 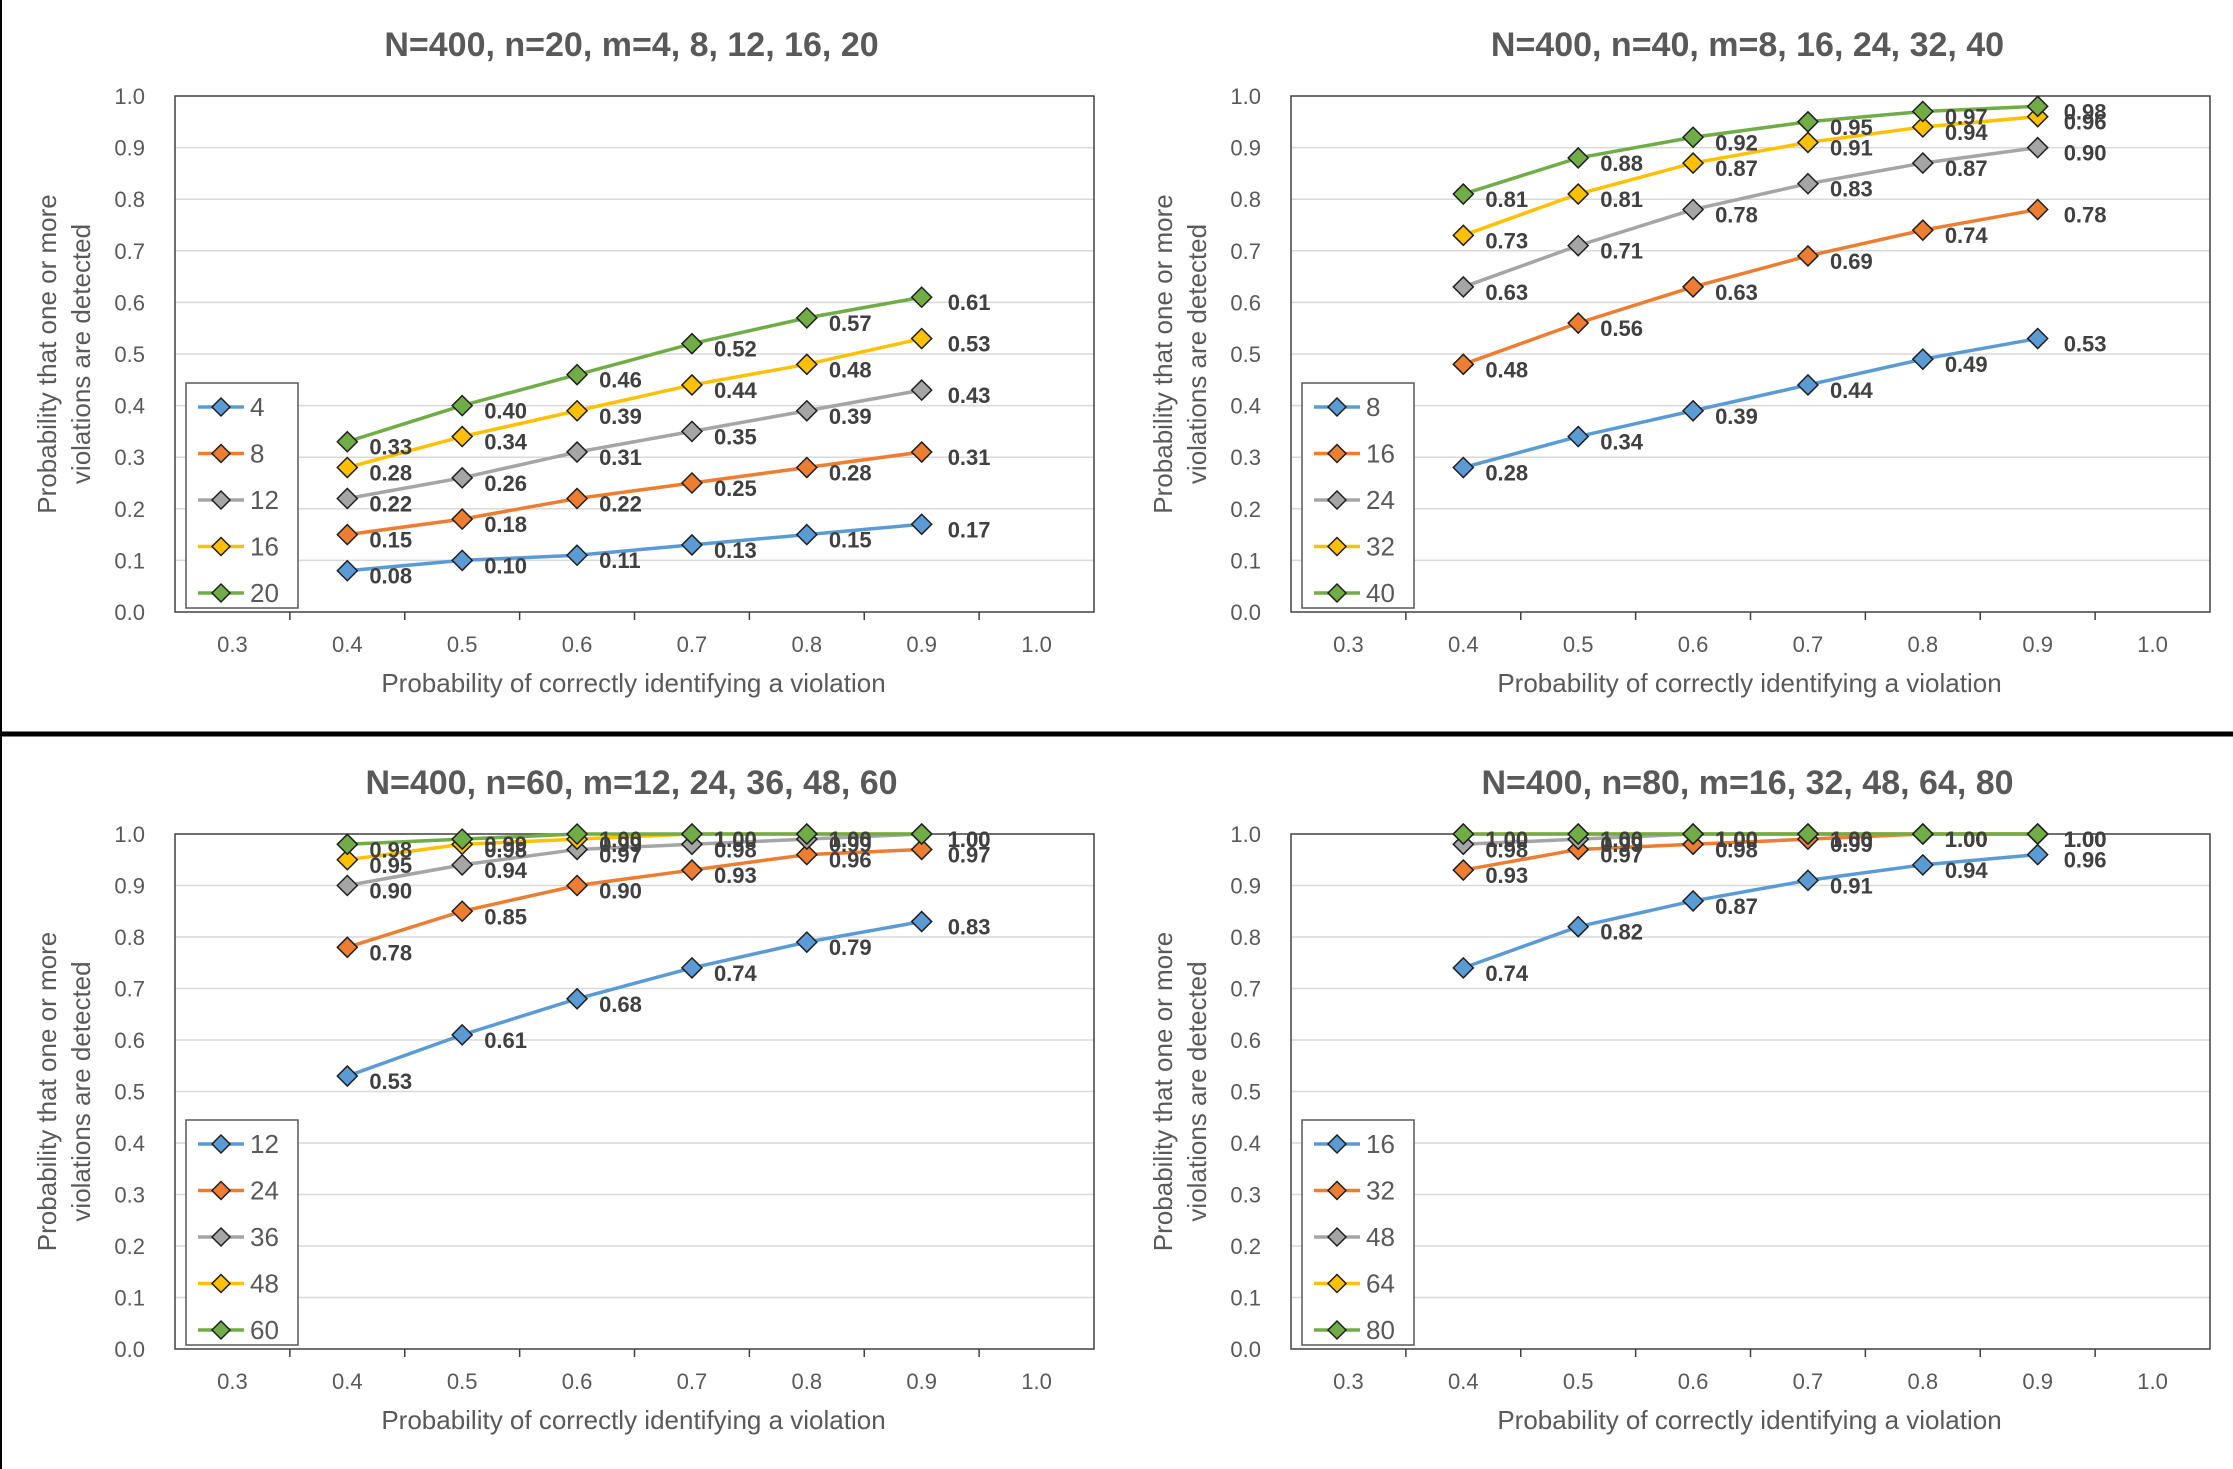 I want to click on y-tick-label: 0.7, so click(x=1245, y=251).